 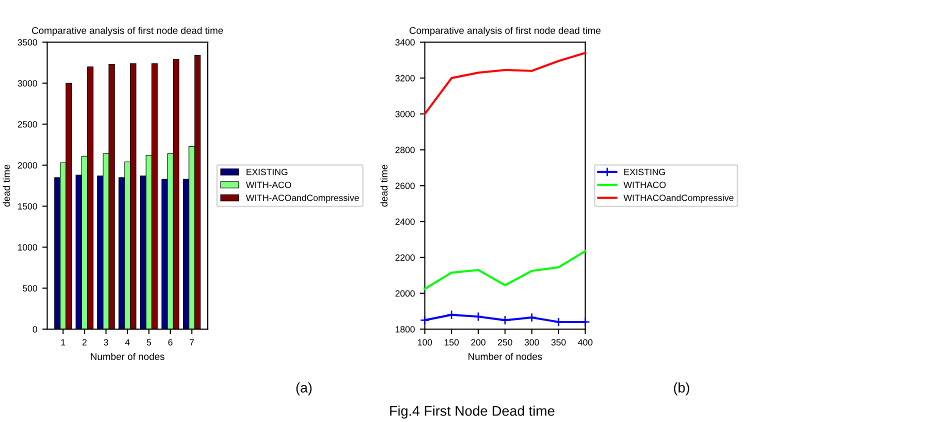 What do you see at coordinates (149, 342) in the screenshot?
I see `x-tick-label: 5` at bounding box center [149, 342].